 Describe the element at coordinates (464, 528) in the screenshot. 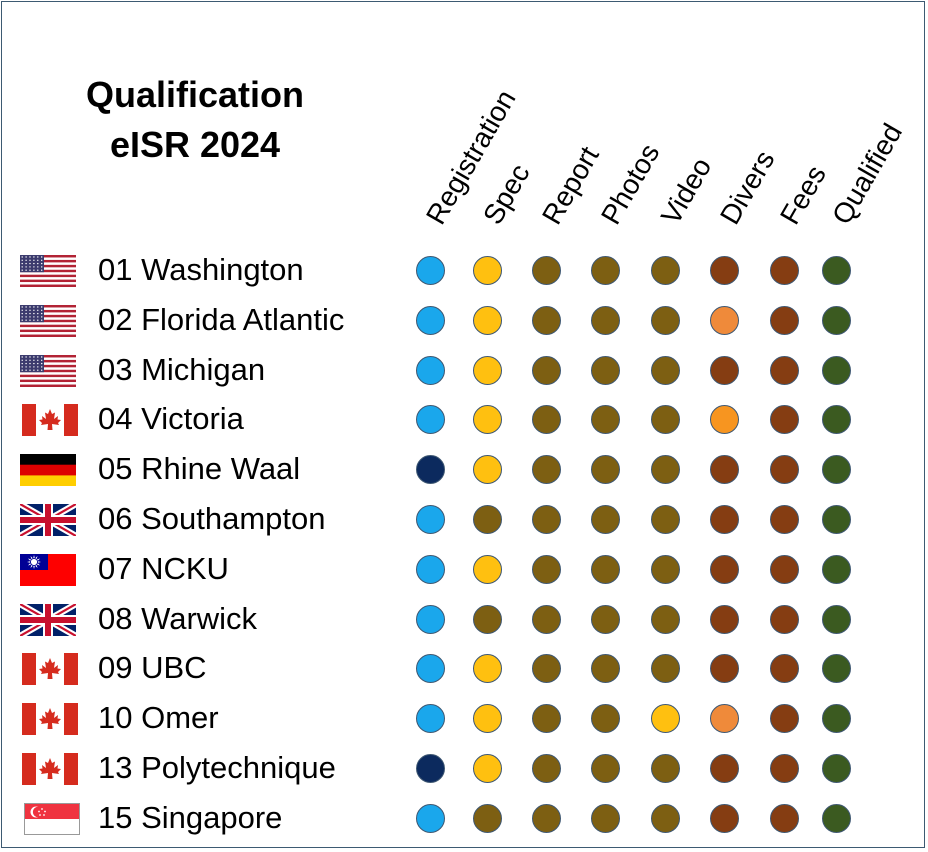

I see `team-row: 06 Southampton` at that location.